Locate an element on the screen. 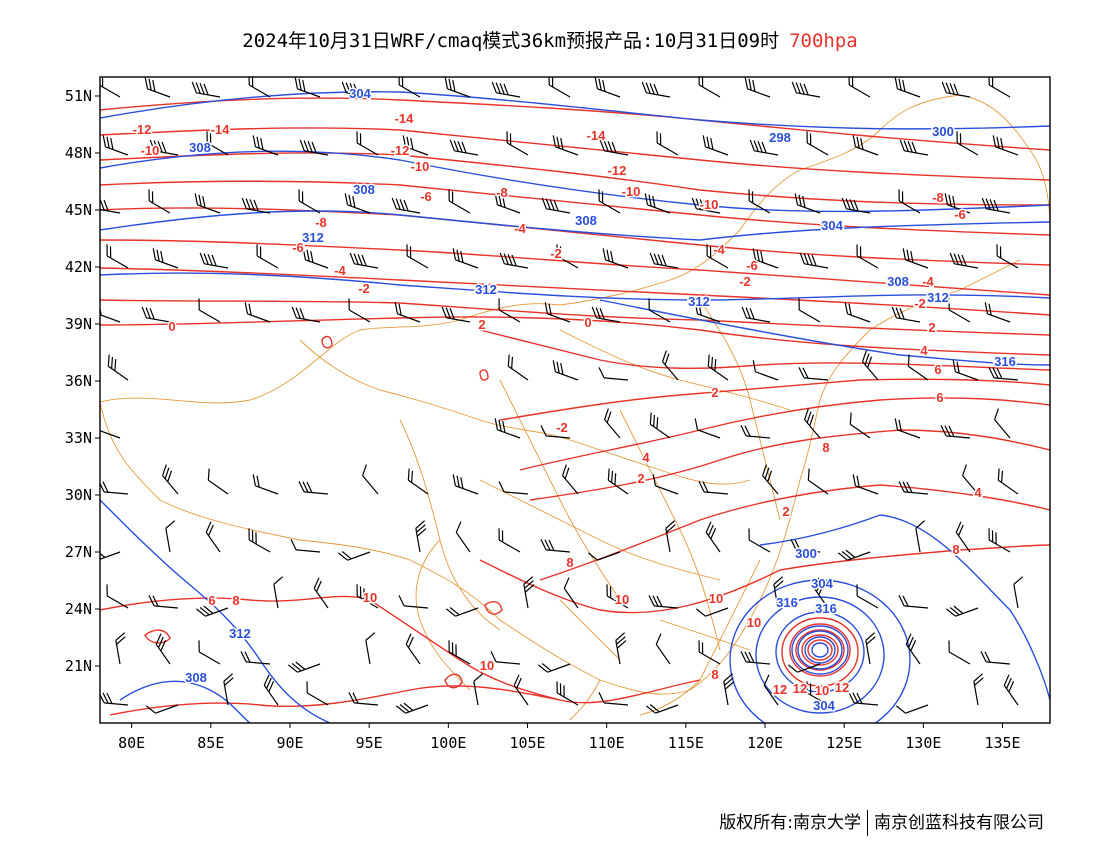 The height and width of the screenshot is (850, 1100). x-tick-label: 90E is located at coordinates (289, 743).